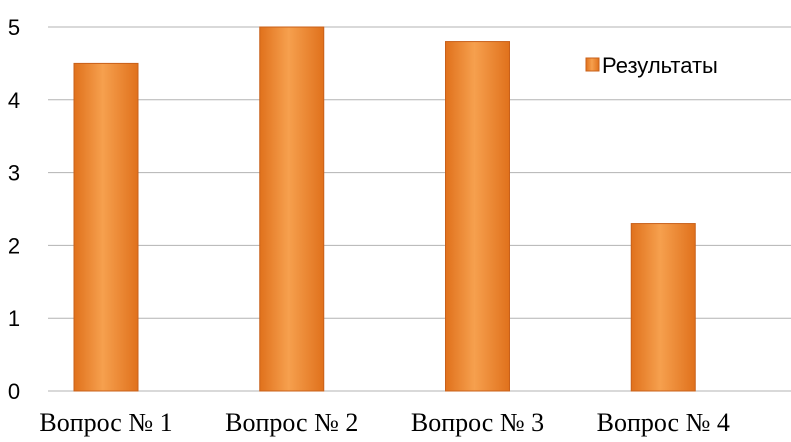 Image resolution: width=791 pixels, height=442 pixels. I want to click on y-tick-label: 0, so click(14, 391).